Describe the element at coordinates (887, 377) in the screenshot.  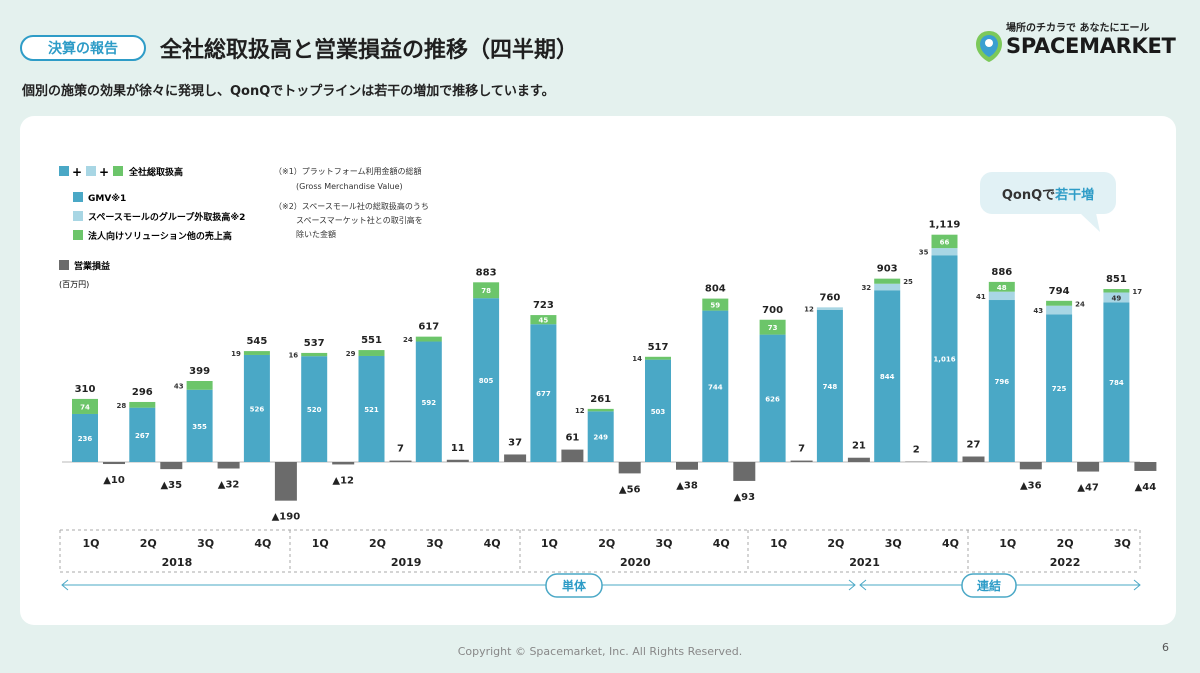
I see `gmv-value-label: 844` at that location.